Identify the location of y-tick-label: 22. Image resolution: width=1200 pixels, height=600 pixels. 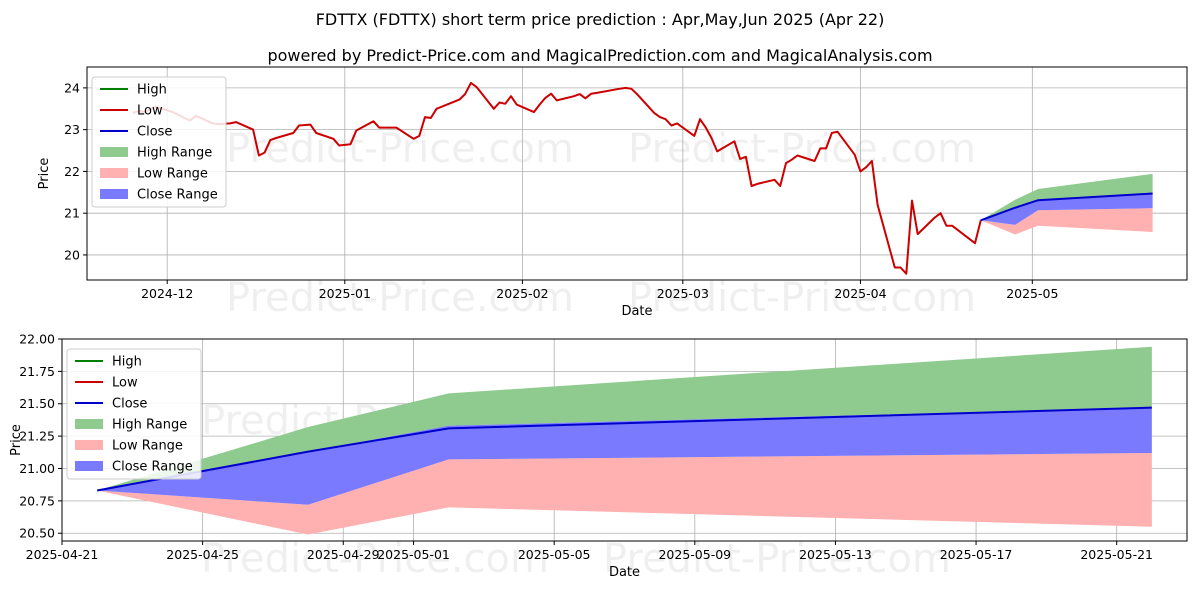
(72, 171).